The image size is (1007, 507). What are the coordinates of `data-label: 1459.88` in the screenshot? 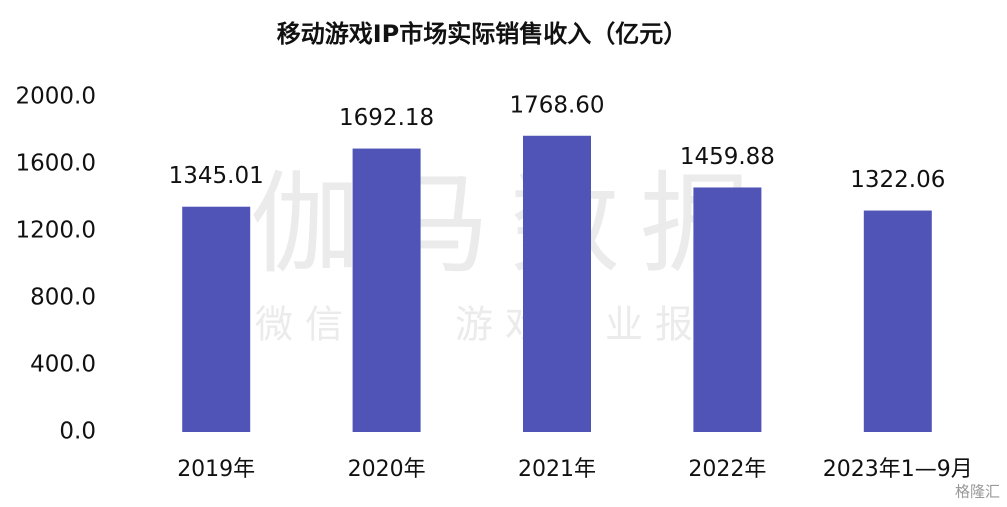 It's located at (727, 157).